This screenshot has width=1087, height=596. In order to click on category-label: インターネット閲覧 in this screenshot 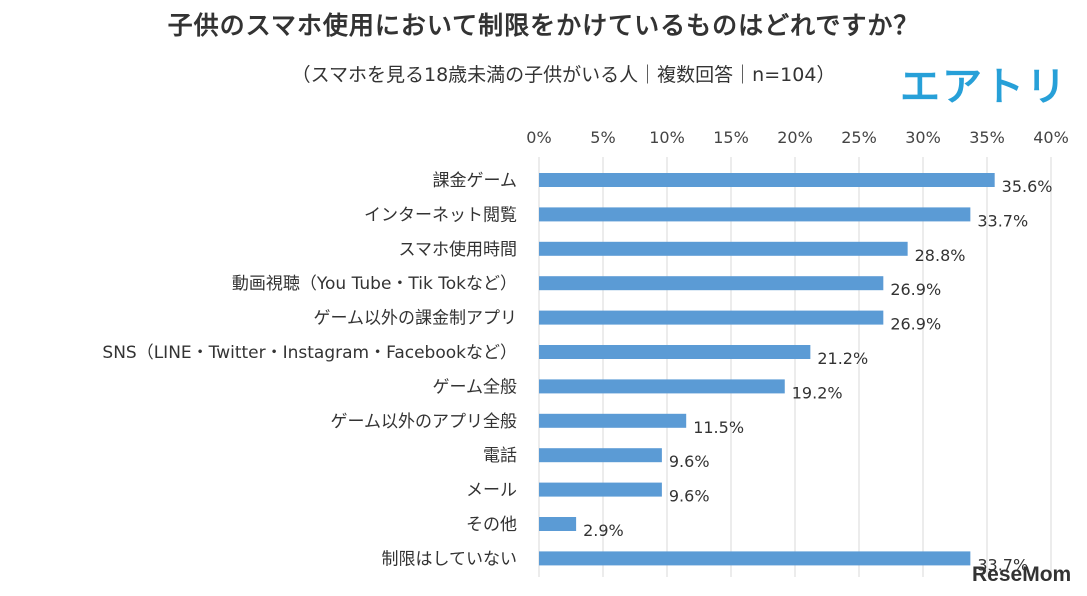, I will do `click(440, 215)`.